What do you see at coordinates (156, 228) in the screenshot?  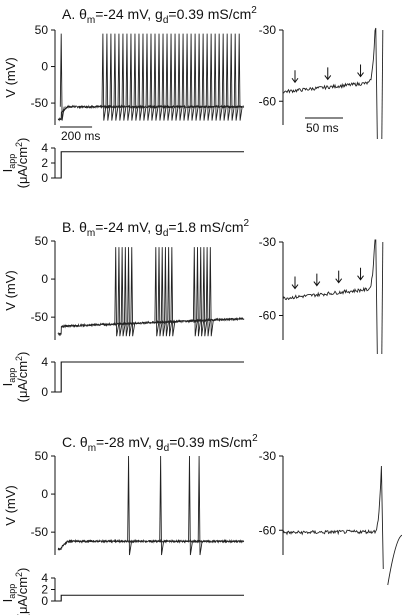 I see `panel-title: B. θm=-24 mV, gd=1.8 mS/cm2` at bounding box center [156, 228].